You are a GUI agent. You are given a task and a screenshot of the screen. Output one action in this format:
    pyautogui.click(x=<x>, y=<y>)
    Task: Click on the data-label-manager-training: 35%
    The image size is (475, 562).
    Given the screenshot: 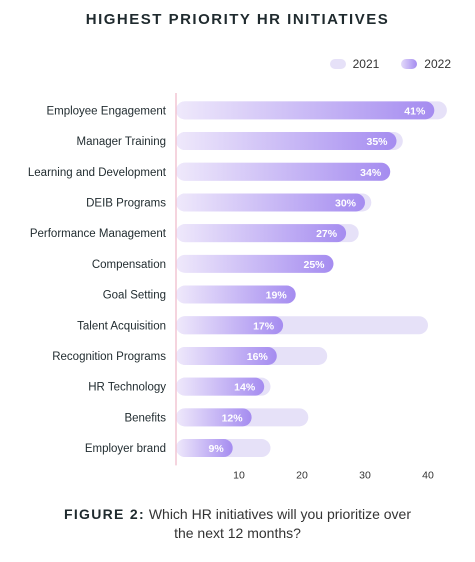 What is the action you would take?
    pyautogui.click(x=377, y=142)
    